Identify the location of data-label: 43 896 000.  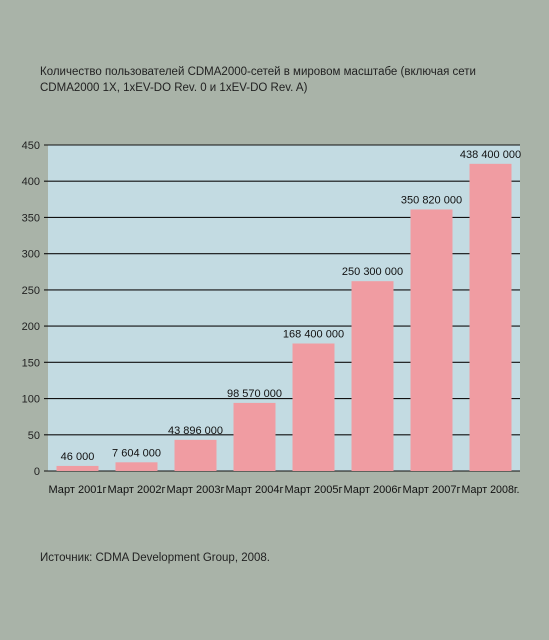
(195, 431).